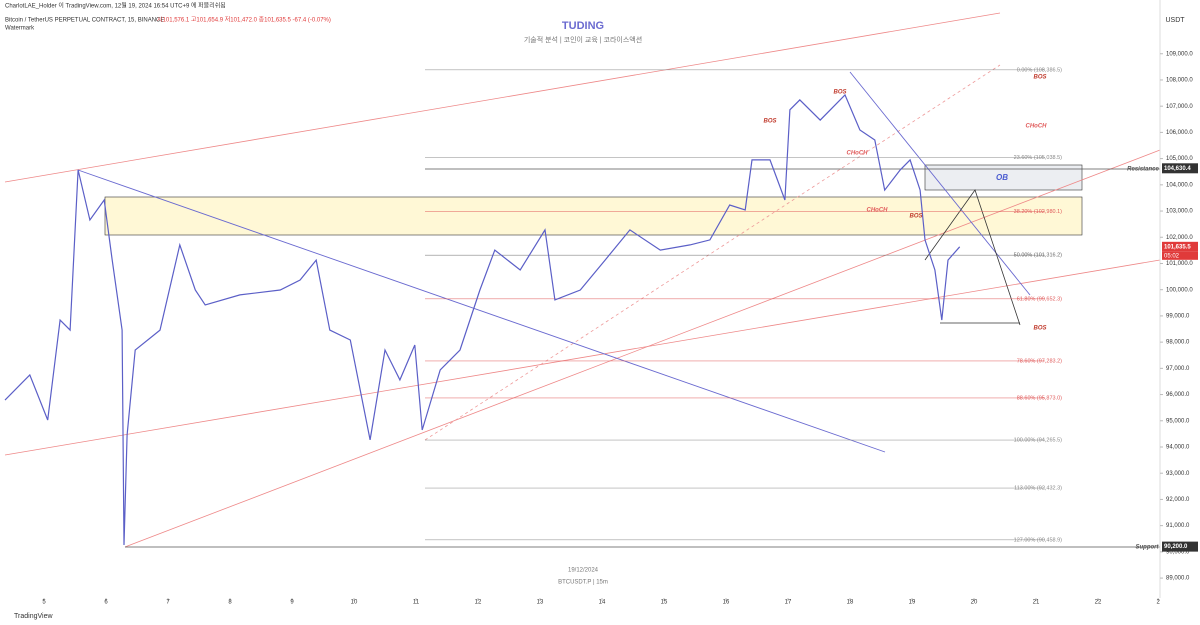 This screenshot has height=625, width=1200. Describe the element at coordinates (1178, 448) in the screenshot. I see `y-tick-label: 94,000.0` at that location.